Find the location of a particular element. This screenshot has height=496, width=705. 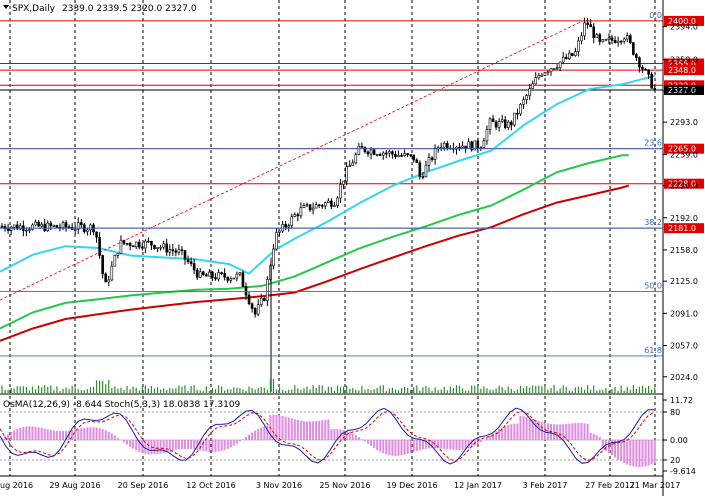

level-tag-label: 2181.0 is located at coordinates (682, 228).